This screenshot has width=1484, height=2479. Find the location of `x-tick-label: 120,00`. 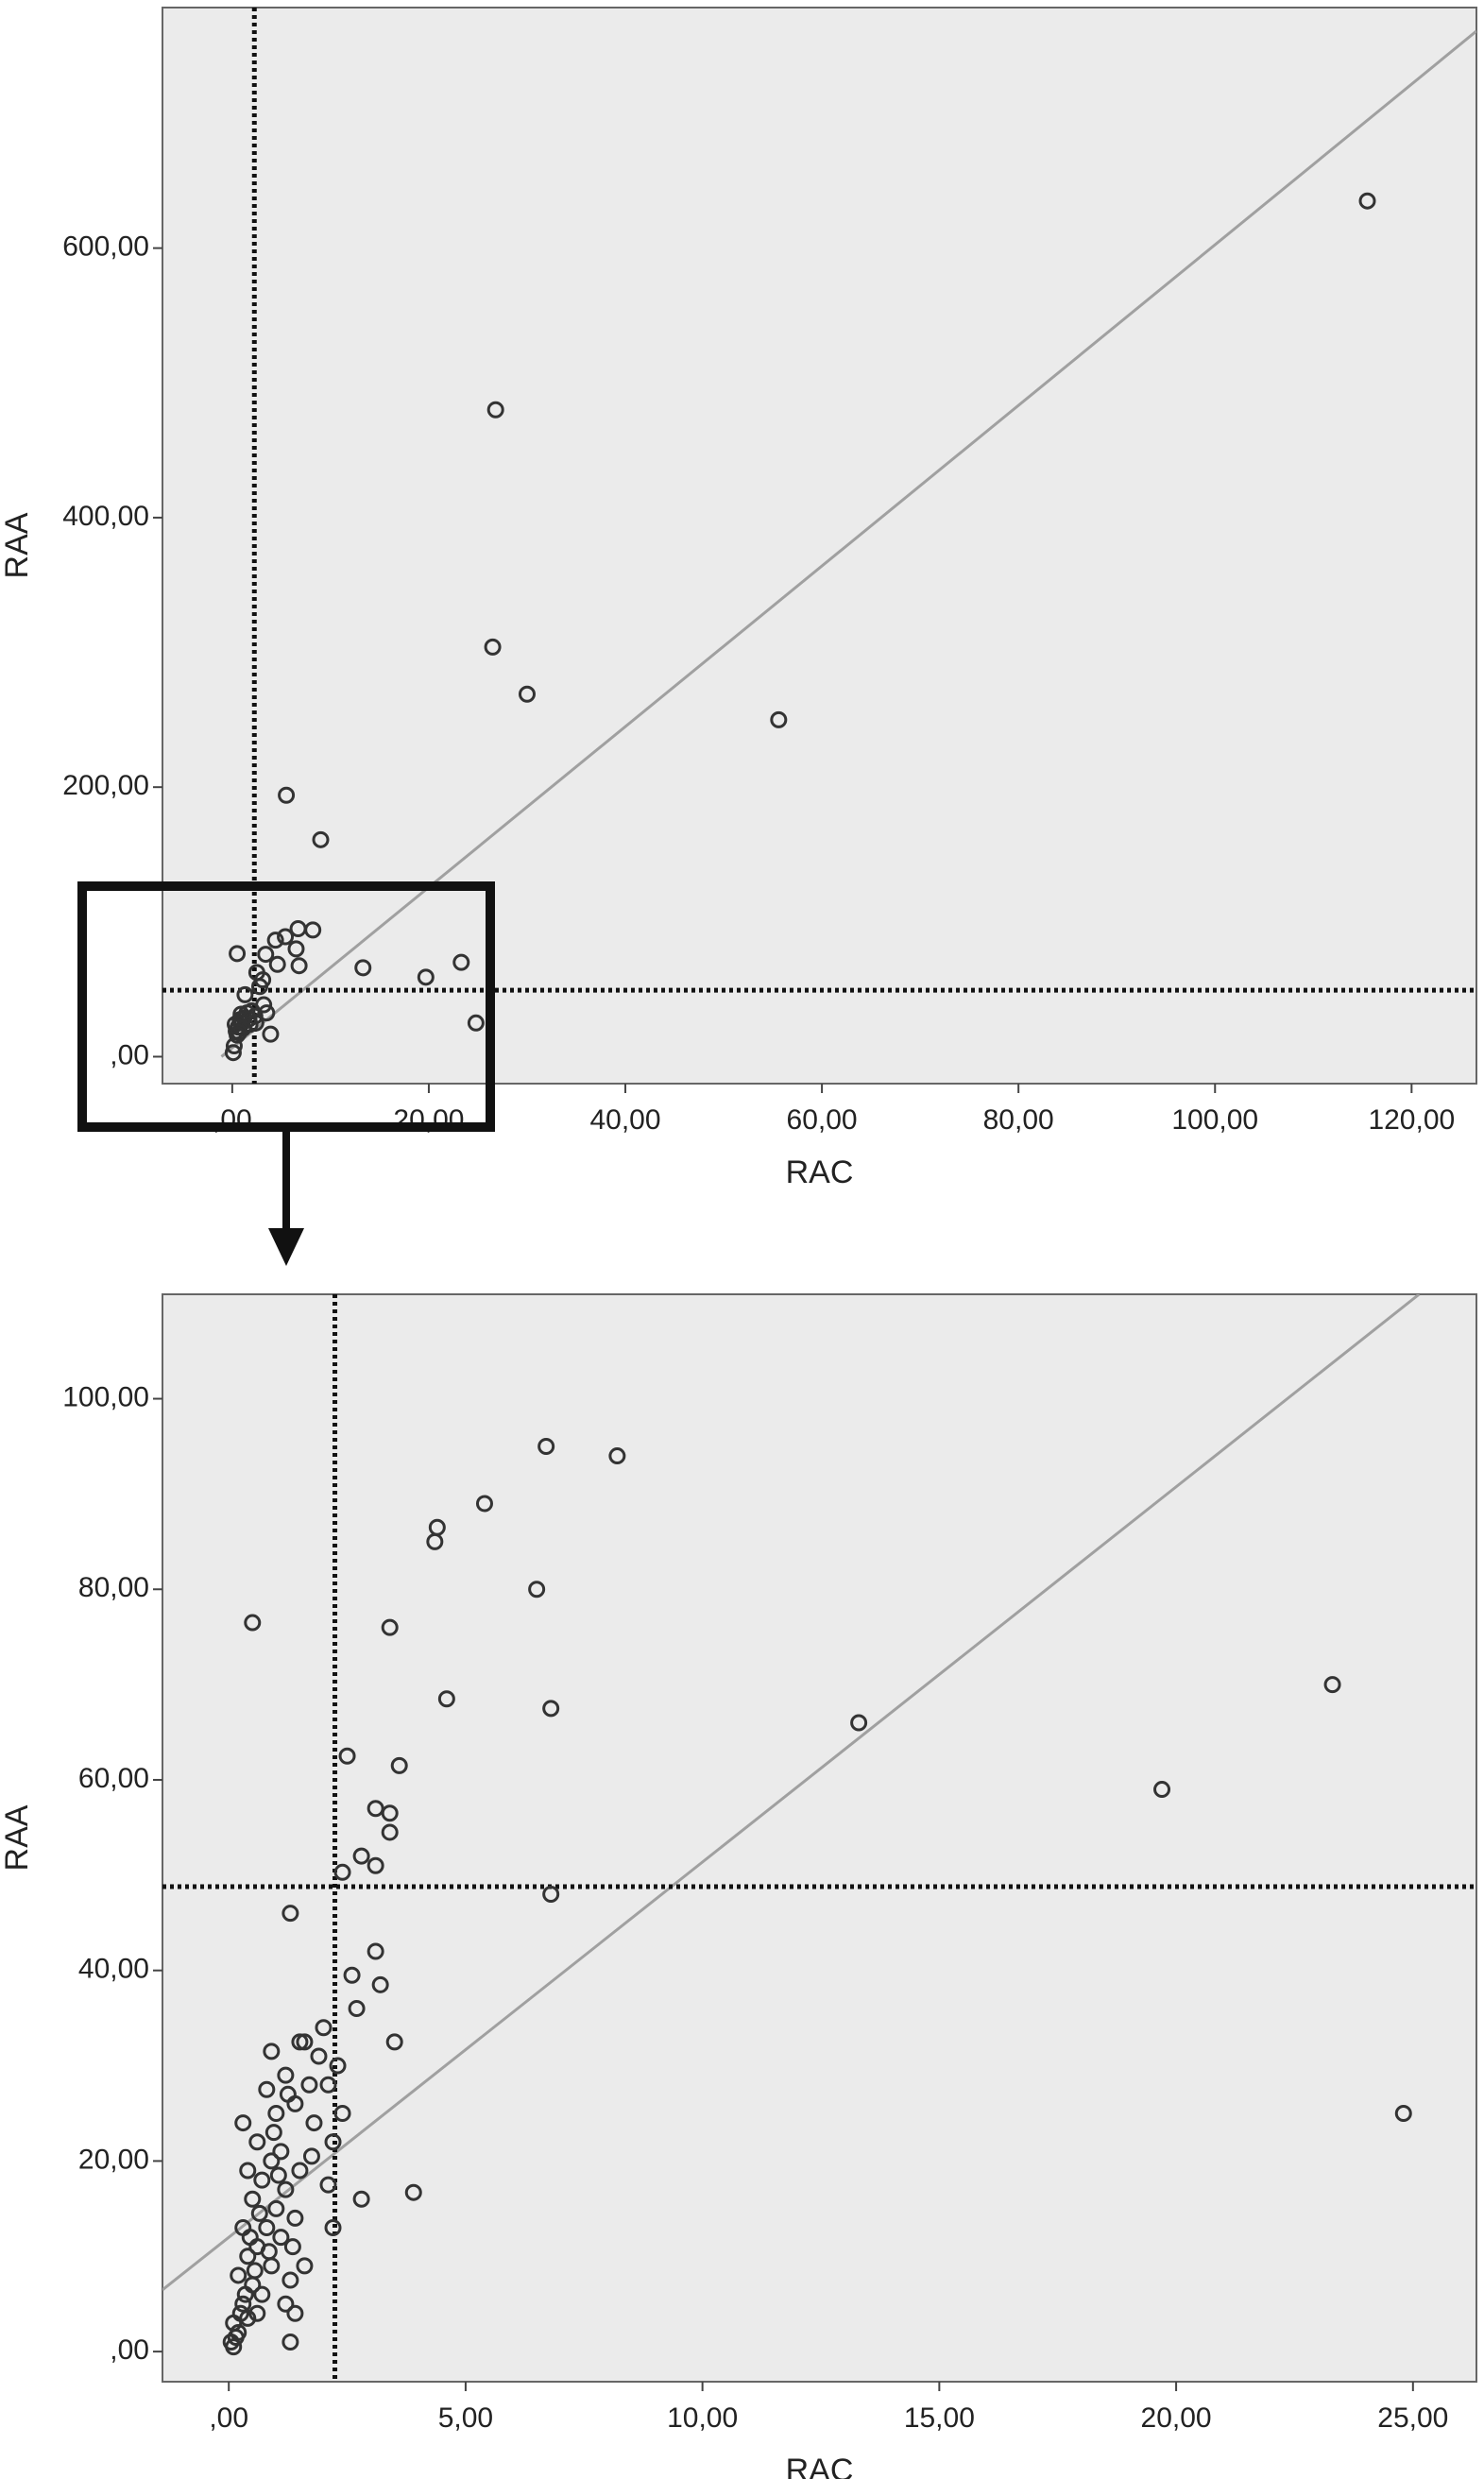

x-tick-label: 120,00 is located at coordinates (1411, 1120).